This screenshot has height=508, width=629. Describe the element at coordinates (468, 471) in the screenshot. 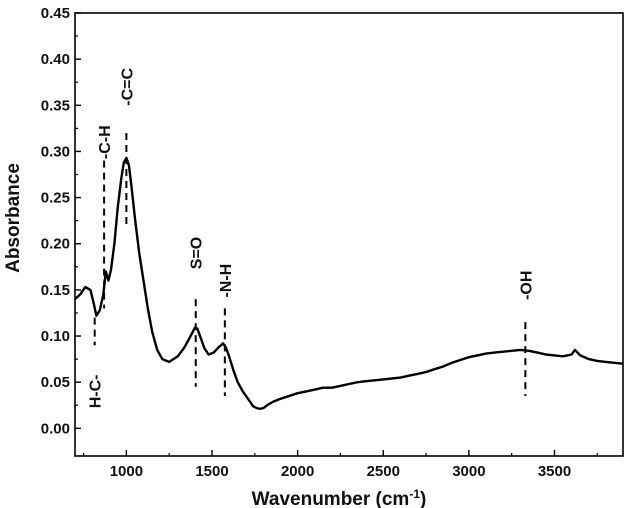

I see `x-tick-label: 3000` at that location.